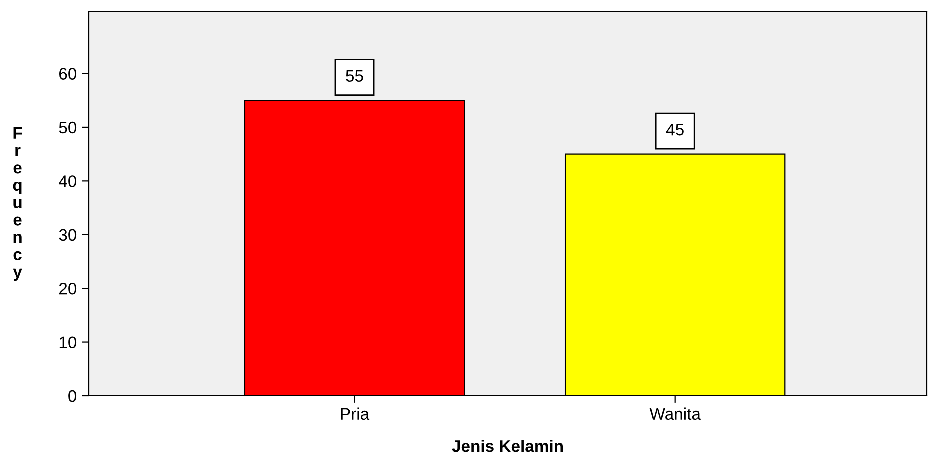 The width and height of the screenshot is (928, 464). I want to click on y-tick-label: 30, so click(68, 235).